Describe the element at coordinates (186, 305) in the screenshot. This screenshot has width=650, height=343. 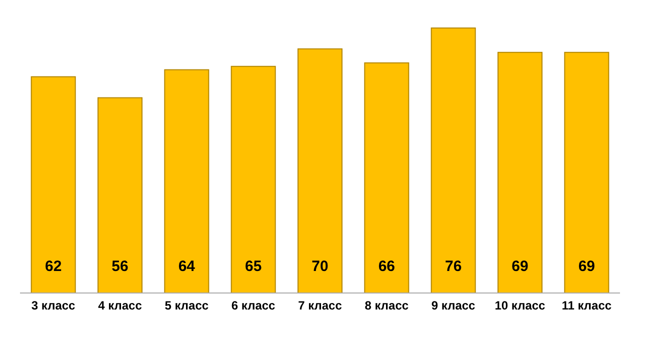
I see `x-tick-label: 5 класс` at that location.